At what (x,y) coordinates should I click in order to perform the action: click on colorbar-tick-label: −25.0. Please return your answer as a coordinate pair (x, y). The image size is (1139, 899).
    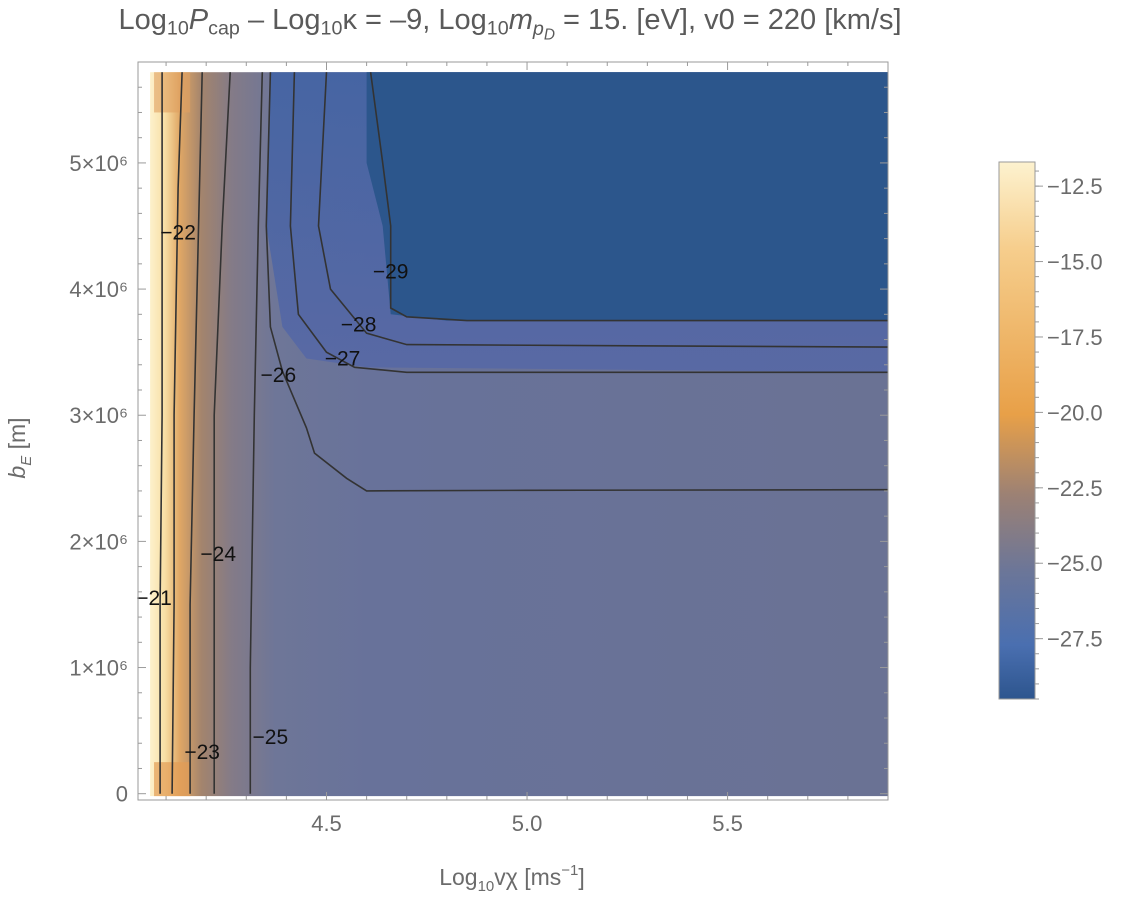
    Looking at the image, I should click on (1075, 563).